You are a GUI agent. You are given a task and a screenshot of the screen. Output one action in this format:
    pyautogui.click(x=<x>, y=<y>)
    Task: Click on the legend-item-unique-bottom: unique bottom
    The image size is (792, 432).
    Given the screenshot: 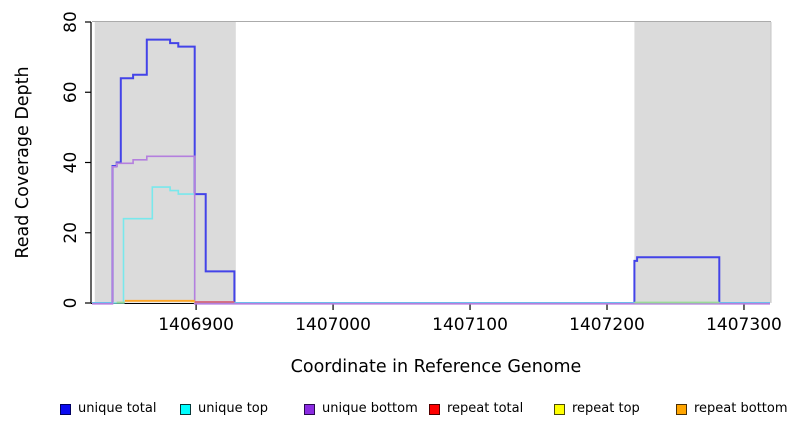 What is the action you would take?
    pyautogui.click(x=361, y=409)
    